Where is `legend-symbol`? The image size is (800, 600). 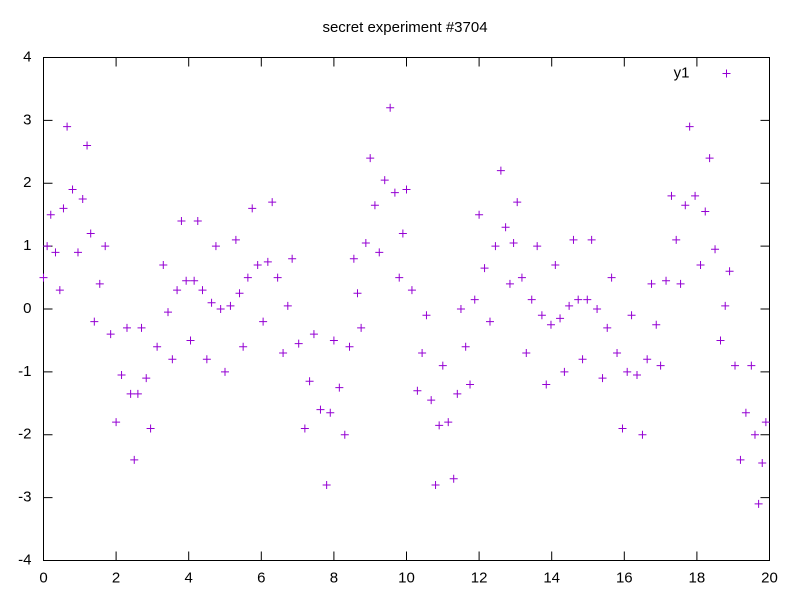
legend-symbol is located at coordinates (726, 73).